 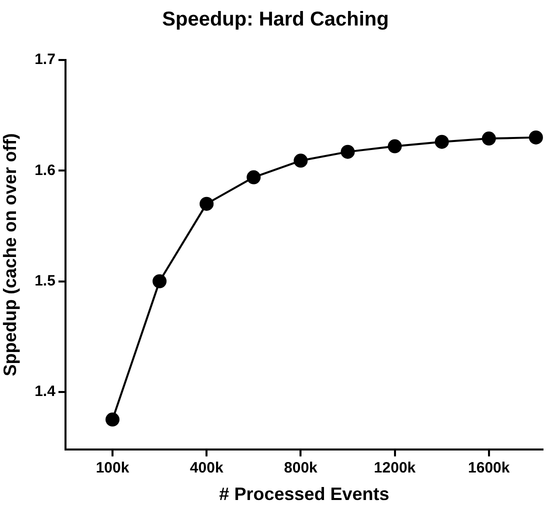 What do you see at coordinates (304, 494) in the screenshot?
I see `x-axis-title: # Processed Events` at bounding box center [304, 494].